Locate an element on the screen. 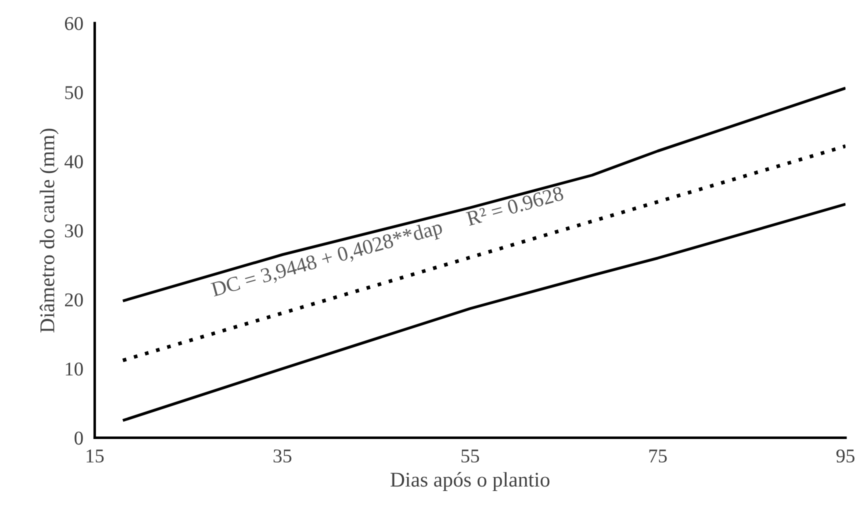  x-axis-title: Dias após o plantio is located at coordinates (470, 481).